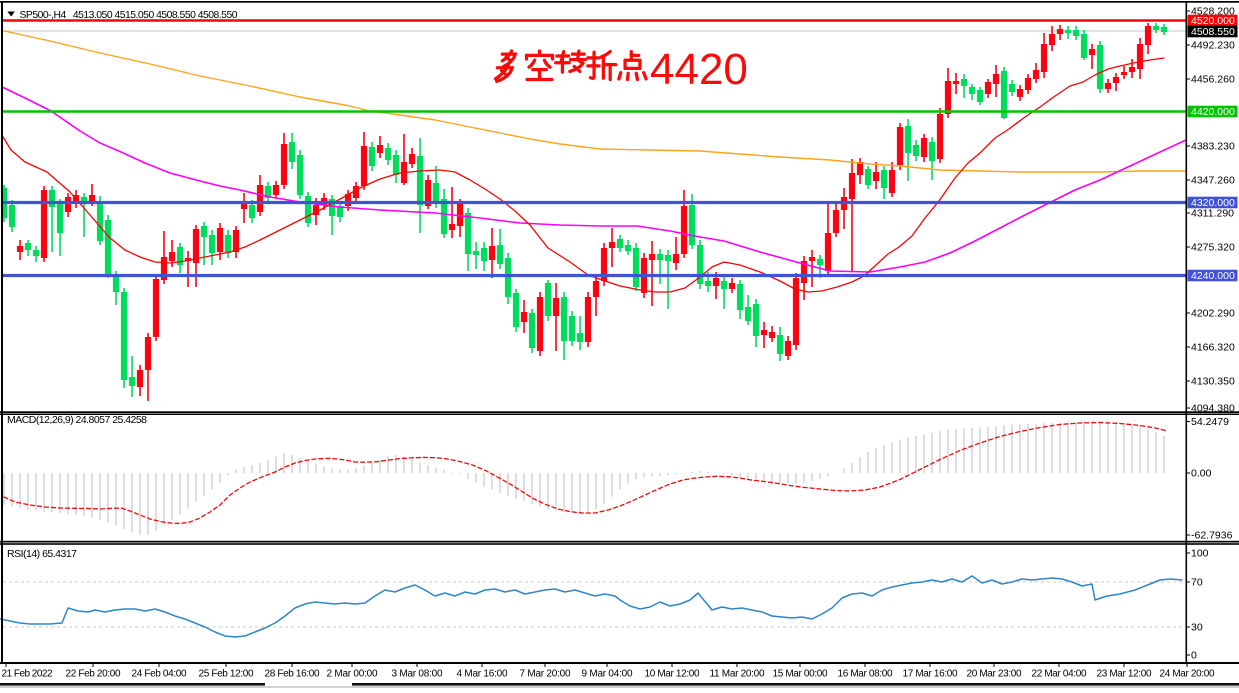 This screenshot has width=1239, height=693. Describe the element at coordinates (1213, 147) in the screenshot. I see `svg-text: 4383.230` at that location.